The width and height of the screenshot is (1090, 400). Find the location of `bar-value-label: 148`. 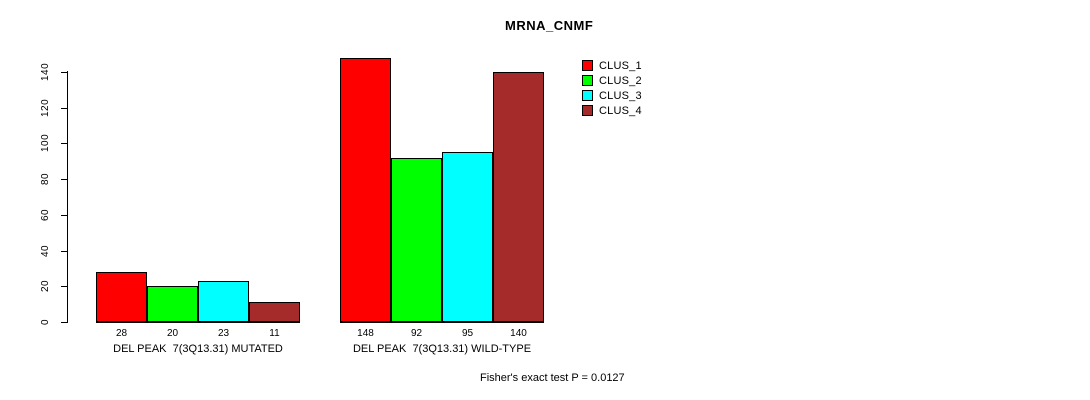

bar-value-label: 148 is located at coordinates (365, 333).